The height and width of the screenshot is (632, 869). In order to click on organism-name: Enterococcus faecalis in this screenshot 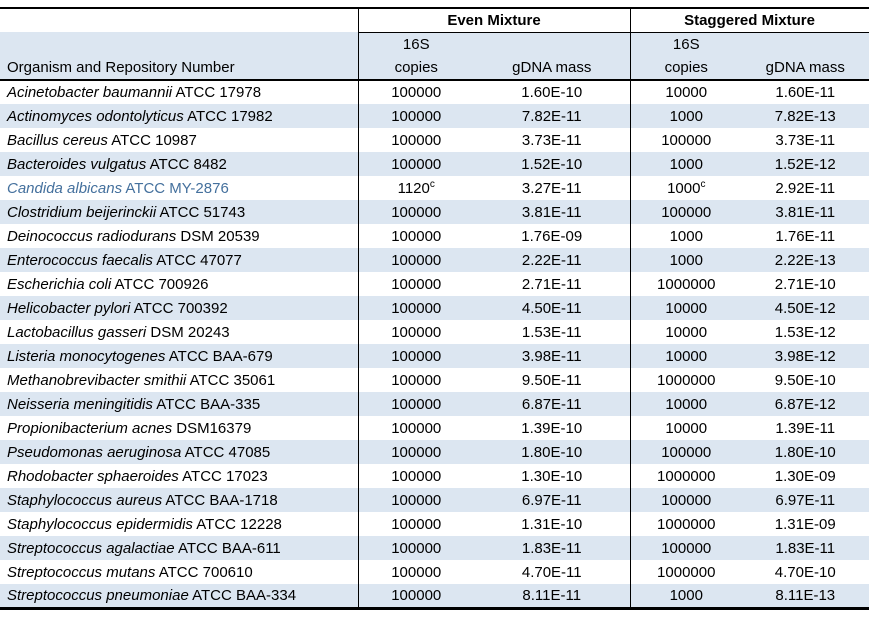, I will do `click(80, 260)`.